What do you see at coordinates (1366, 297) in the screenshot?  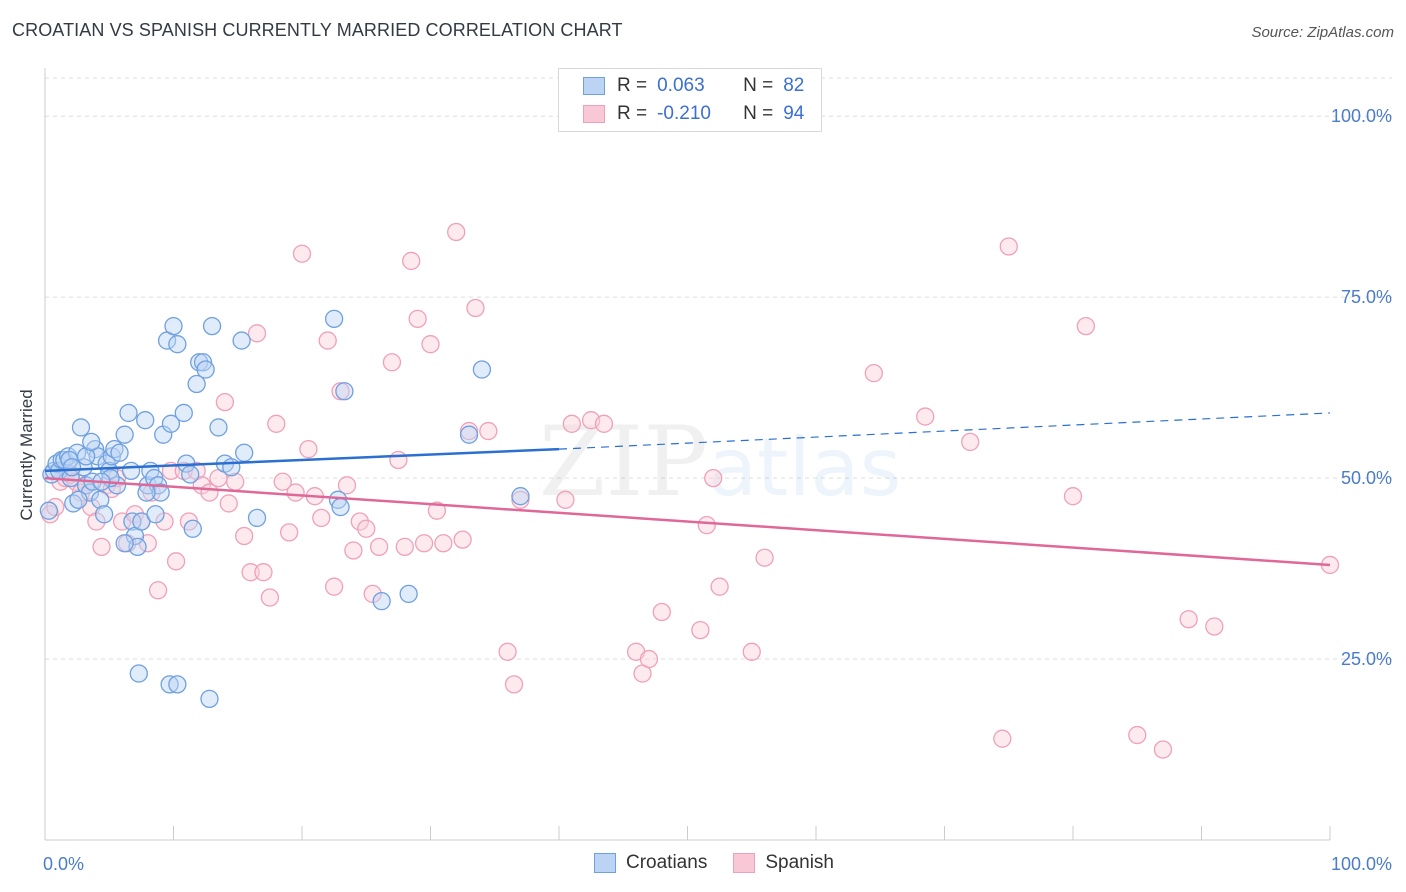 I see `y-tick-label-75: 75.0%` at bounding box center [1366, 297].